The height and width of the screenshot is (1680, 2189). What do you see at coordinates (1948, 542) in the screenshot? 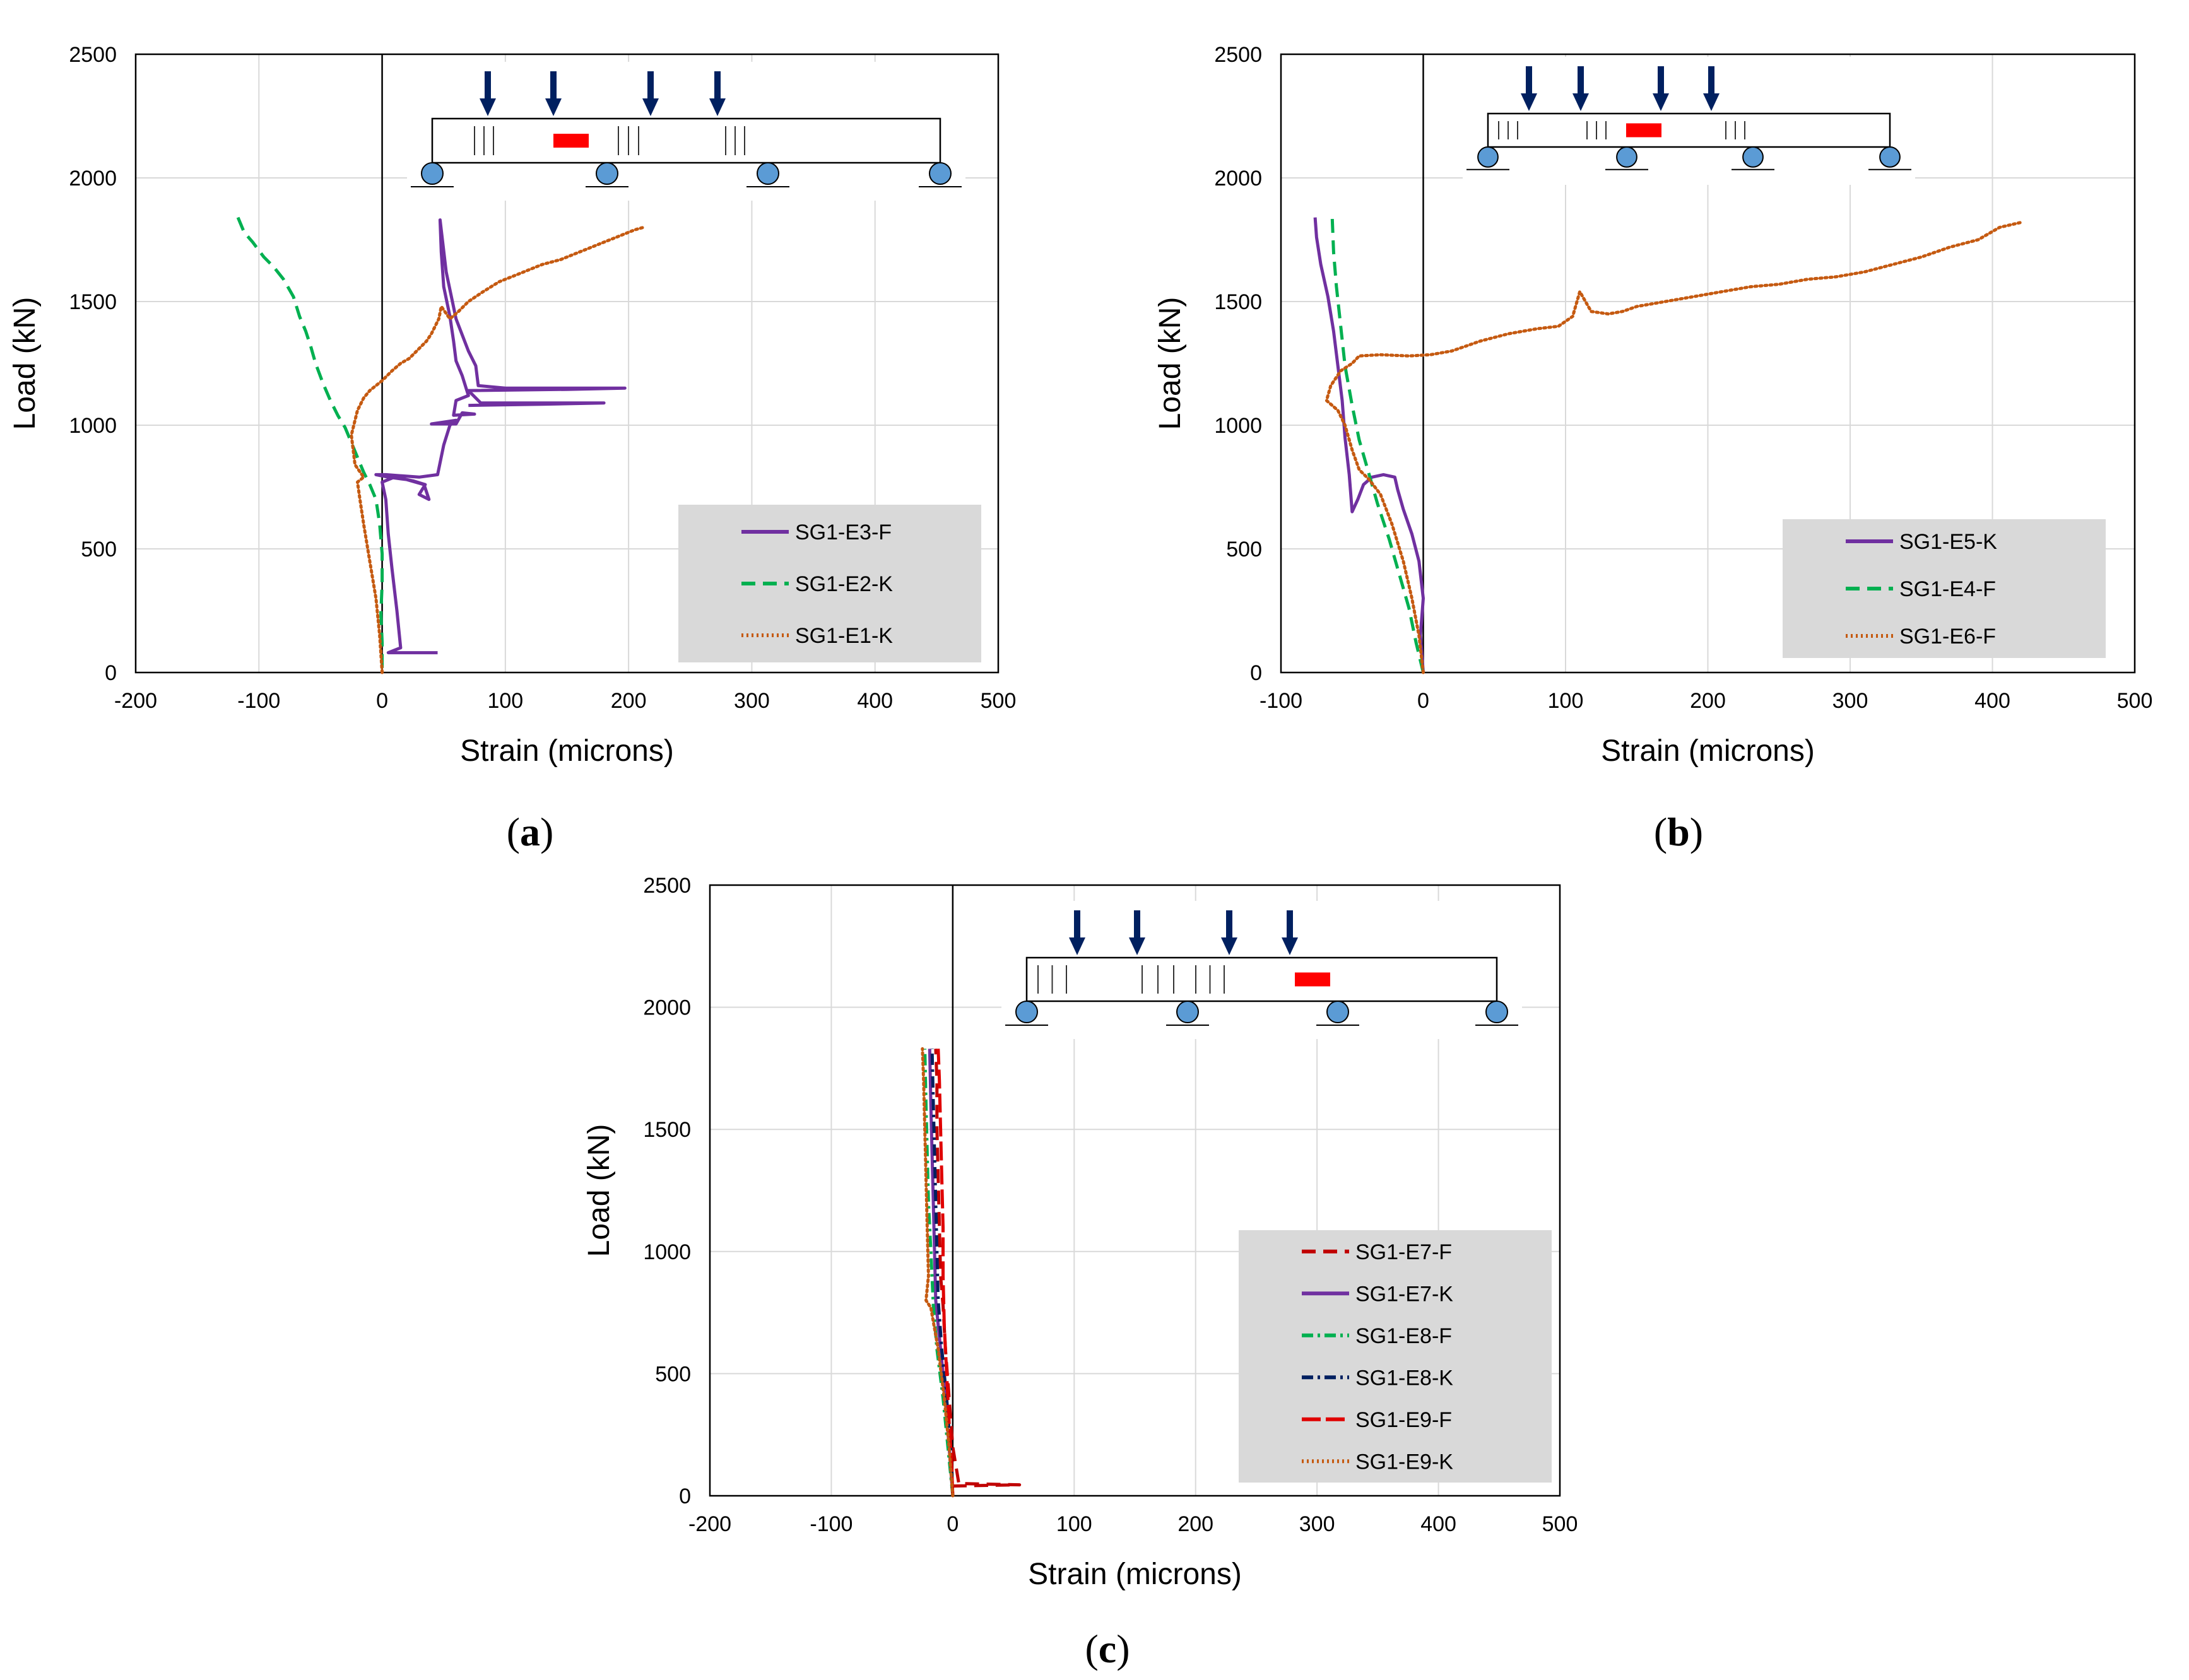
I see `legend-entry-label: SG1-E5-K` at bounding box center [1948, 542].